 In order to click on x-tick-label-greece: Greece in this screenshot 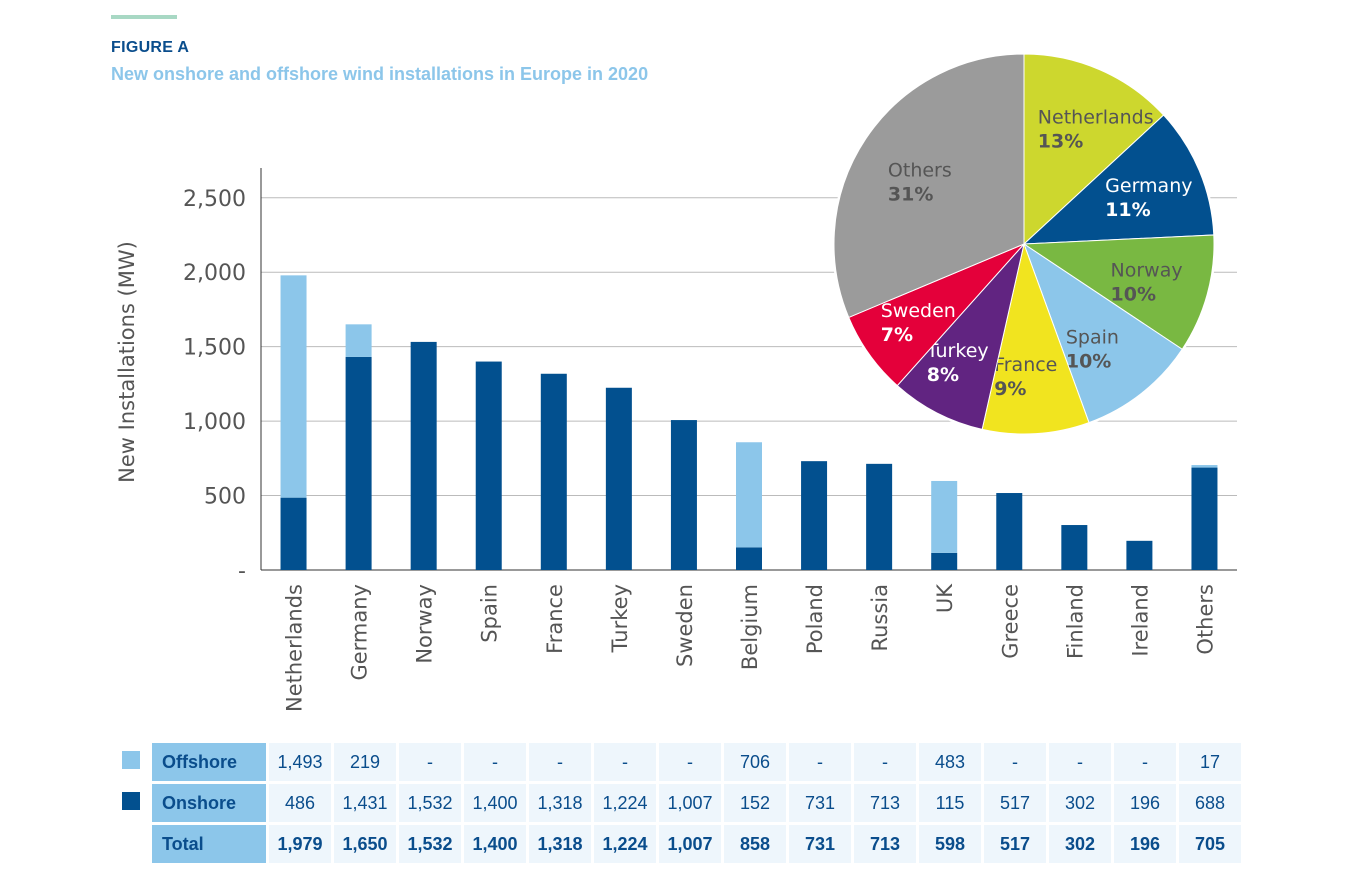, I will do `click(1010, 621)`.